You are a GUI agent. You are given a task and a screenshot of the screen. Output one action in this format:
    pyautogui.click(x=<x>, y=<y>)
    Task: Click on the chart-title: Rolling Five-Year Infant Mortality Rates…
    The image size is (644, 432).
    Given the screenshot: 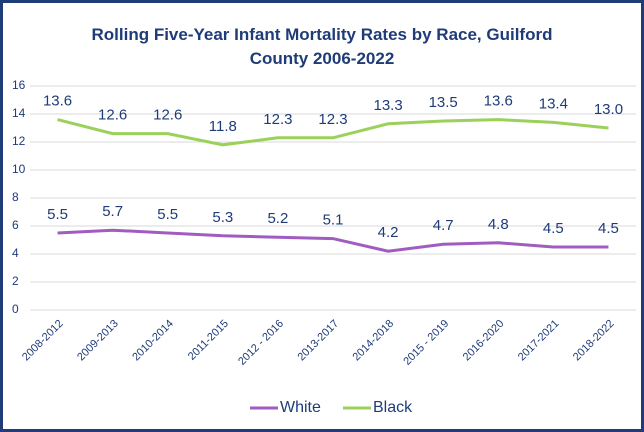 What is the action you would take?
    pyautogui.click(x=322, y=46)
    